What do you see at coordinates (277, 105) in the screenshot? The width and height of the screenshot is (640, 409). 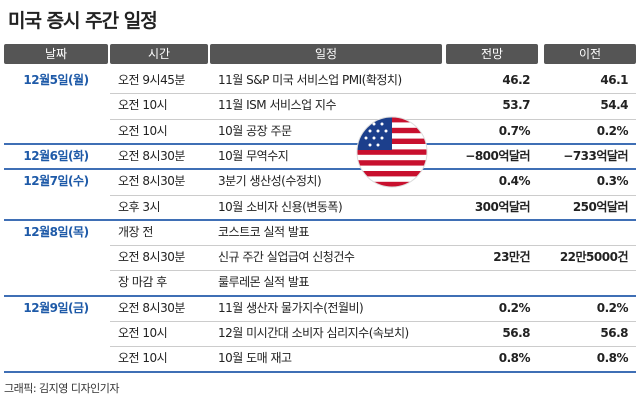 I see `event: 11월 ISM 서비스업 지수` at bounding box center [277, 105].